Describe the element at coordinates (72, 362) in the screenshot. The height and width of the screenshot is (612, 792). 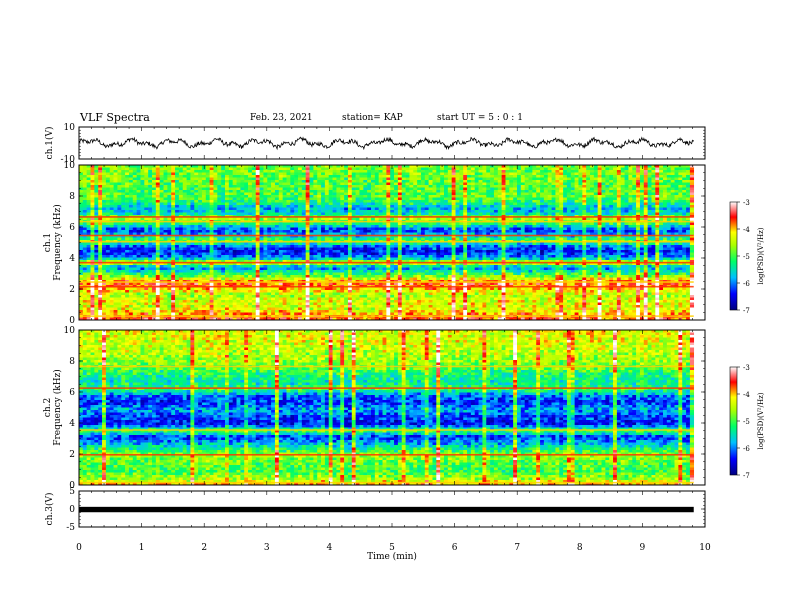
I see `ytick-label-2-4: 8` at that location.